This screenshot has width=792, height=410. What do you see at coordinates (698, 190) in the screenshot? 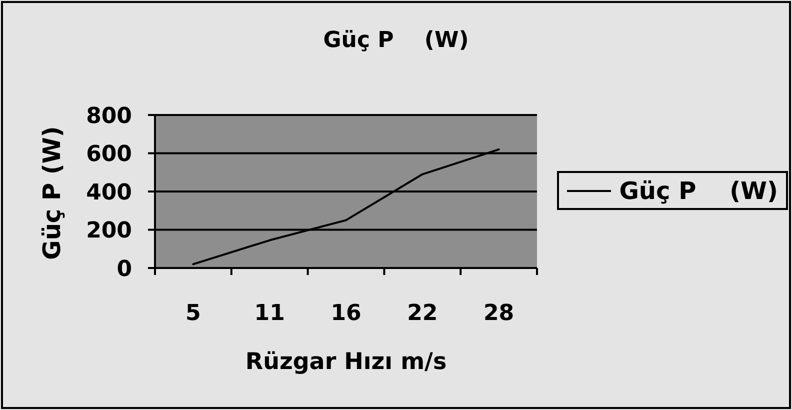
I see `legend-label: Güç P (W)` at bounding box center [698, 190].